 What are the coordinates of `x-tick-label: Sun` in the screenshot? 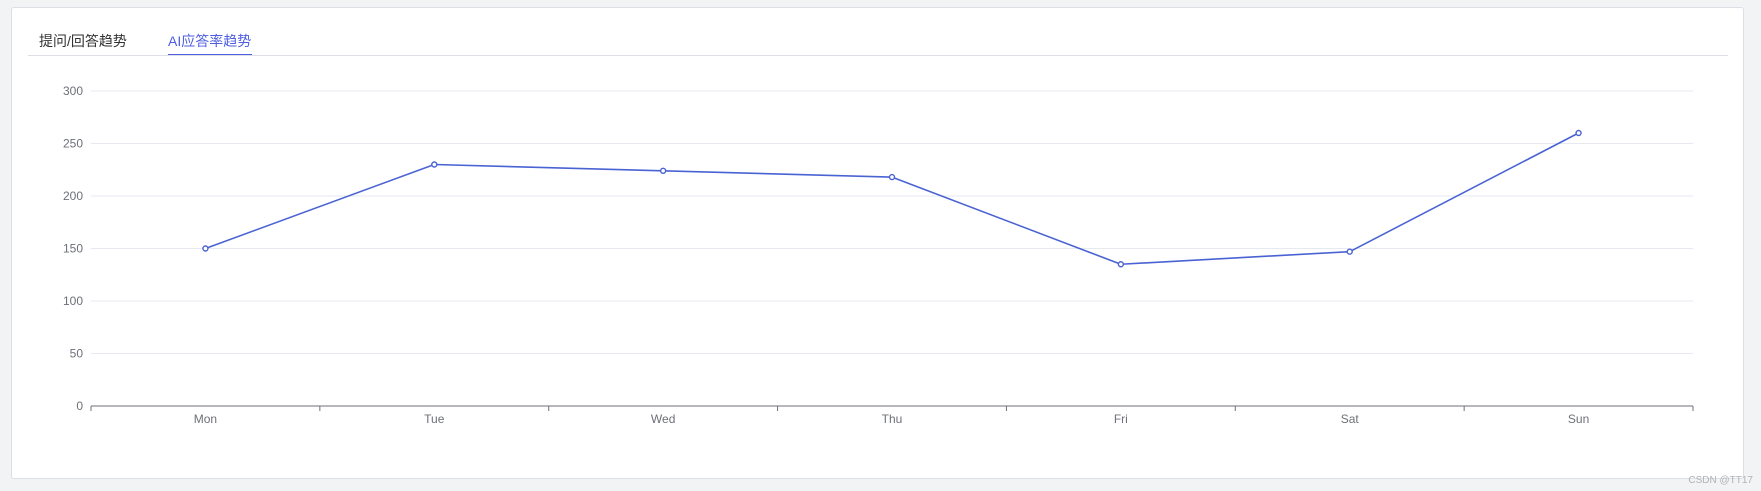 It's located at (1578, 419).